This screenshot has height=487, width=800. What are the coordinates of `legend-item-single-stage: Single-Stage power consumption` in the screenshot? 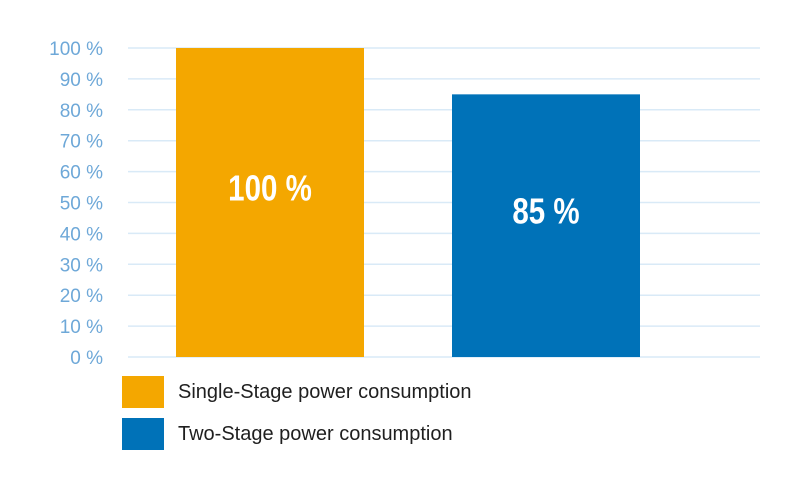 It's located at (297, 392).